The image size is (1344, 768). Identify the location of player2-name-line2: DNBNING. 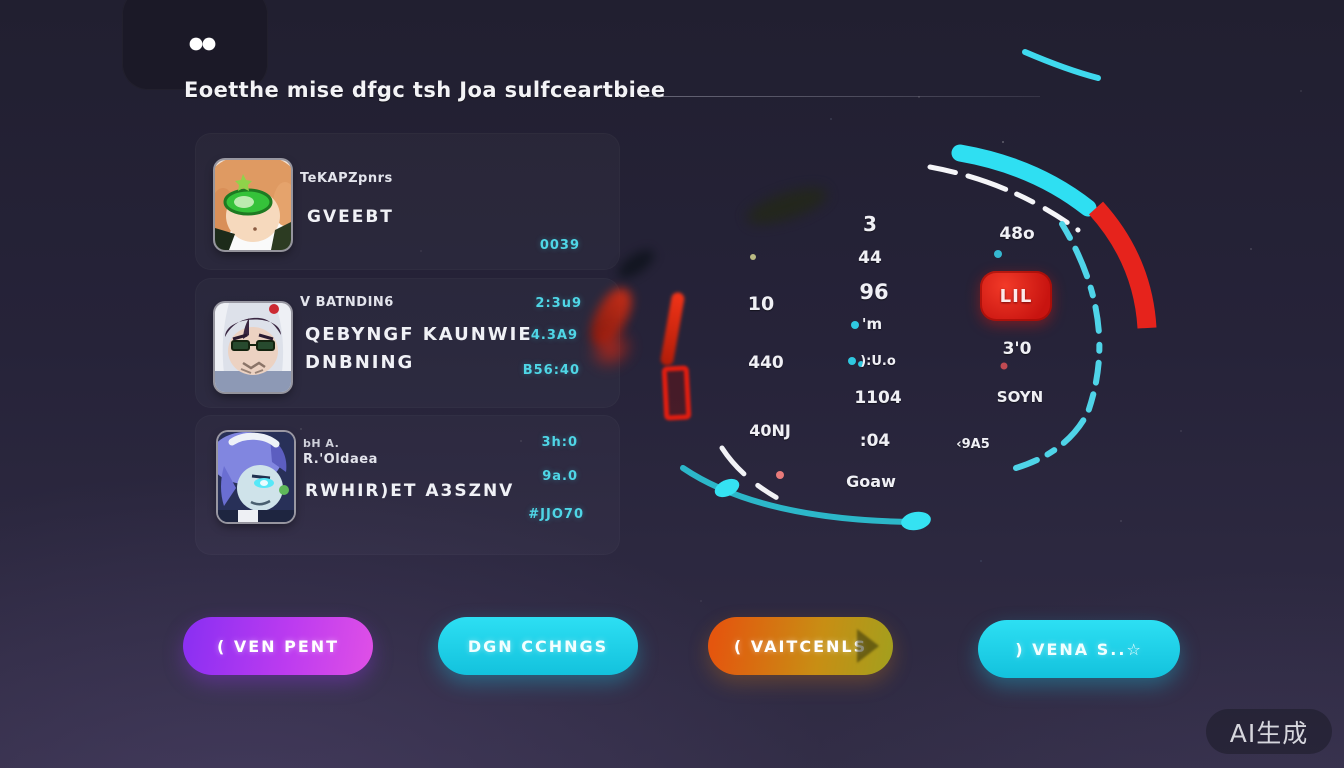
(360, 362).